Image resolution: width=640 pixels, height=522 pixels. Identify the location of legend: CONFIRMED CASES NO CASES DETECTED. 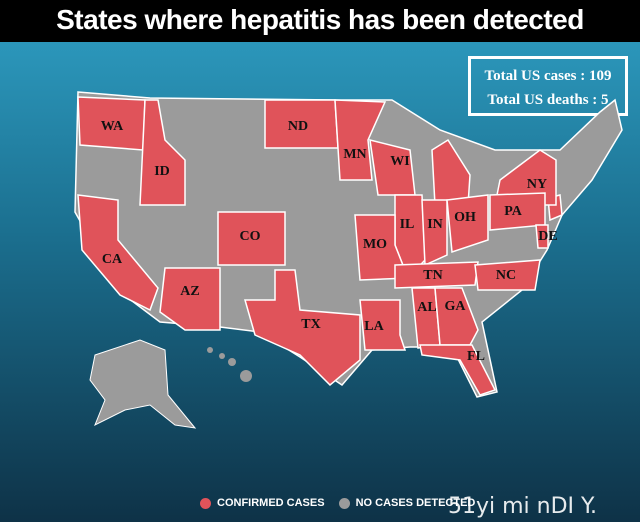
(337, 503).